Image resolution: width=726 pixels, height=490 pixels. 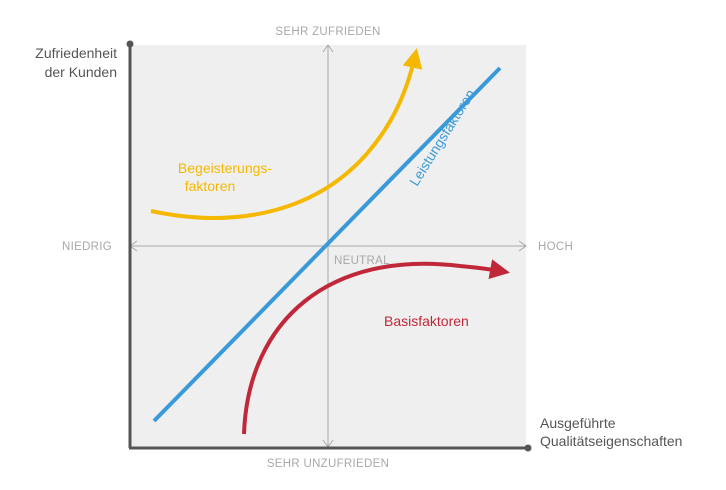 What do you see at coordinates (578, 423) in the screenshot?
I see `x-axis-title-line1: Ausgeführte` at bounding box center [578, 423].